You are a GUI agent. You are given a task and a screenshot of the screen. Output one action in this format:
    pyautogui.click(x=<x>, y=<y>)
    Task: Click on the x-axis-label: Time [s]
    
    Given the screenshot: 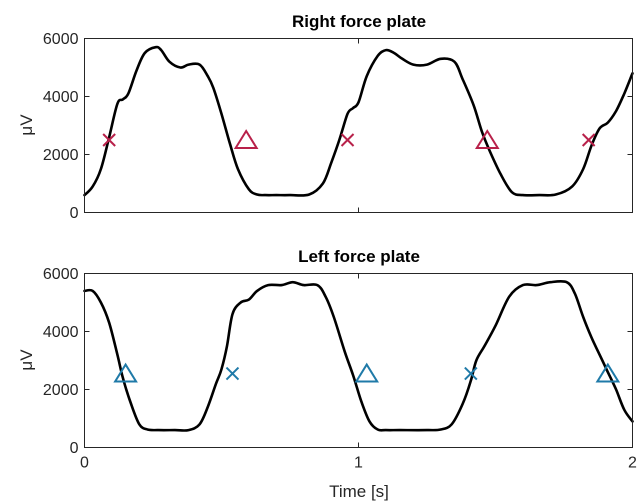 What is the action you would take?
    pyautogui.click(x=359, y=491)
    